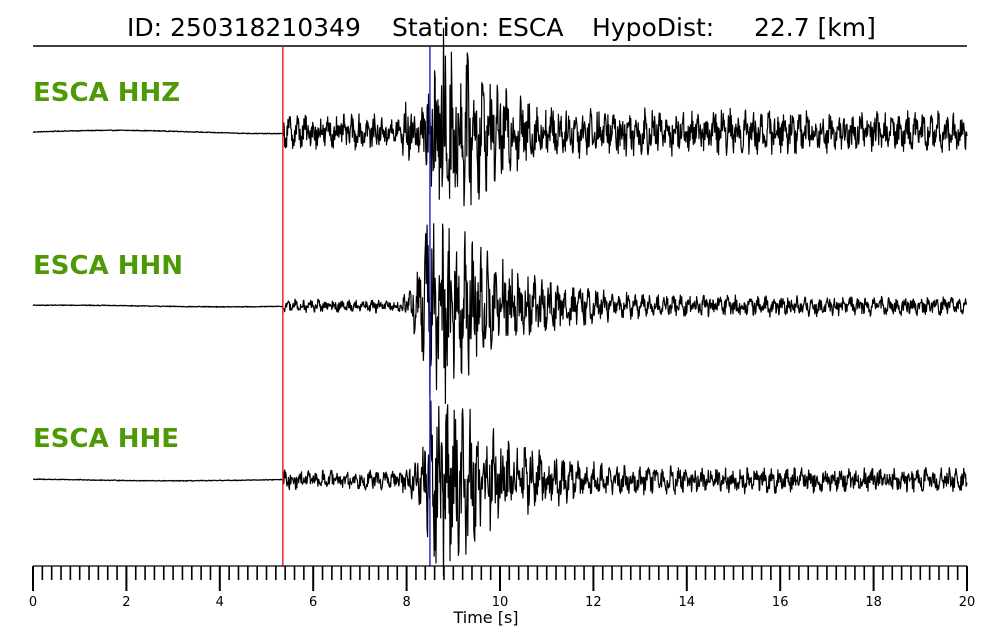  I want to click on x-tick-label: 14, so click(687, 602).